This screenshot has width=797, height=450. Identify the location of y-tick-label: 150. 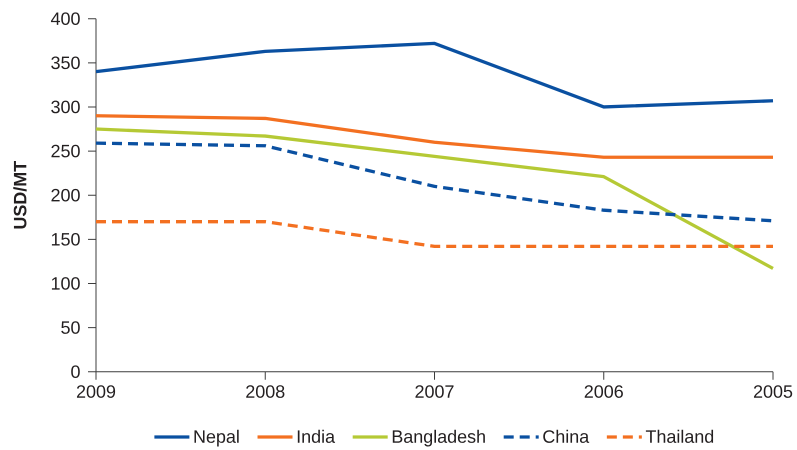
(66, 239).